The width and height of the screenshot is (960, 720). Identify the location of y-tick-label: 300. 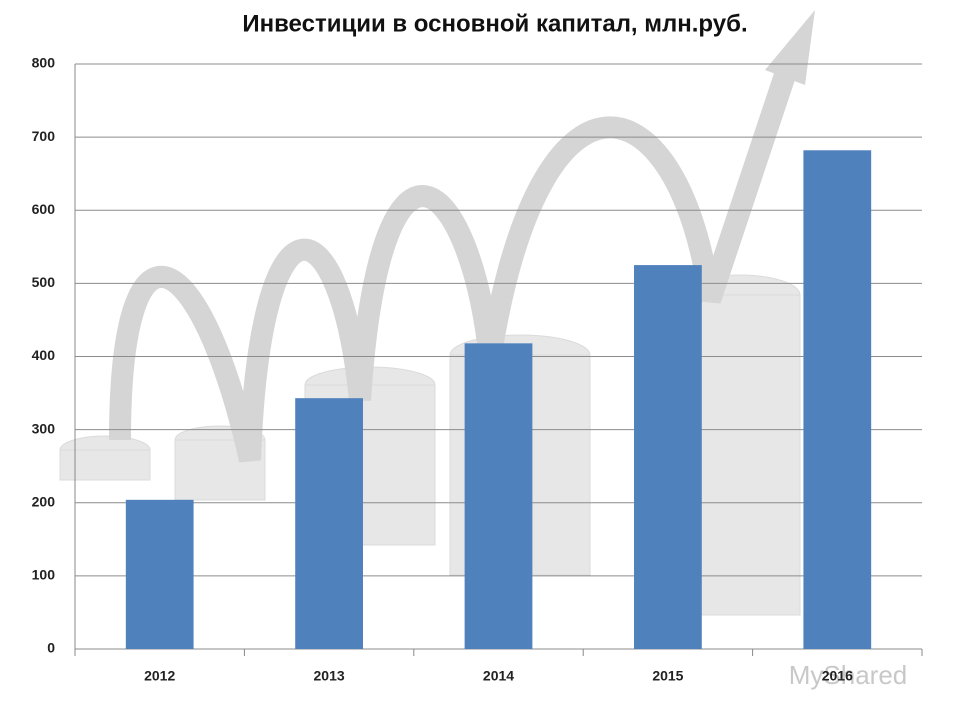
(44, 428).